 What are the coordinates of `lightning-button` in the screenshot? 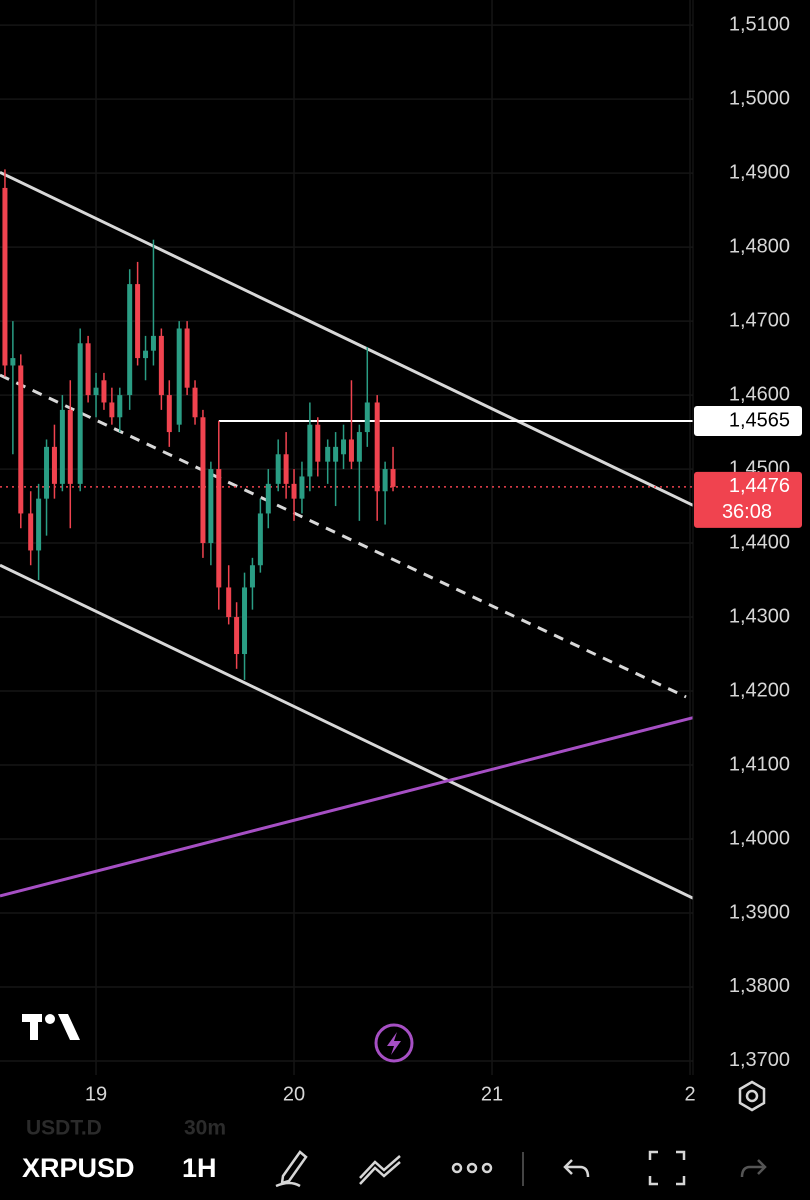 It's located at (394, 1043).